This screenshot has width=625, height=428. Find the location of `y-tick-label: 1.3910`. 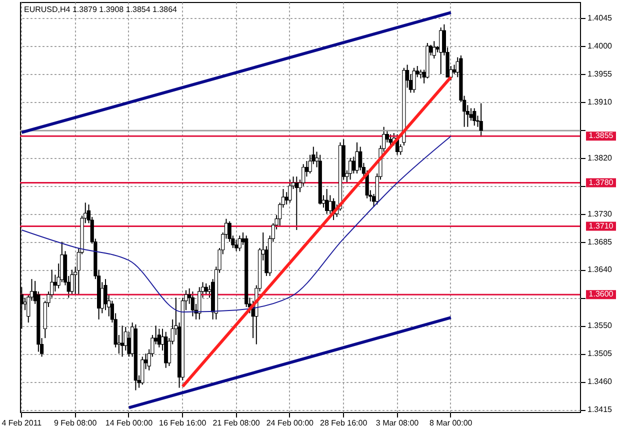

y-tick-label: 1.3910 is located at coordinates (600, 102).